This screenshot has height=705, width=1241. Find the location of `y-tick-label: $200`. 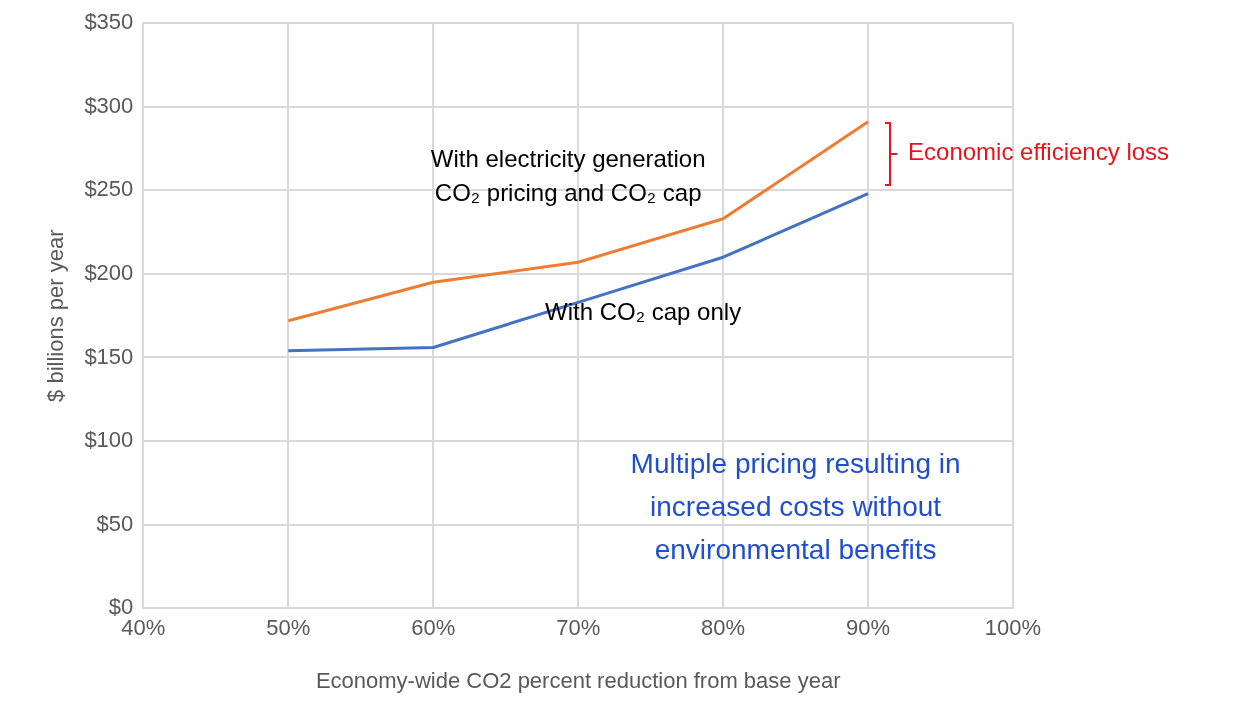

y-tick-label: $200 is located at coordinates (109, 272).